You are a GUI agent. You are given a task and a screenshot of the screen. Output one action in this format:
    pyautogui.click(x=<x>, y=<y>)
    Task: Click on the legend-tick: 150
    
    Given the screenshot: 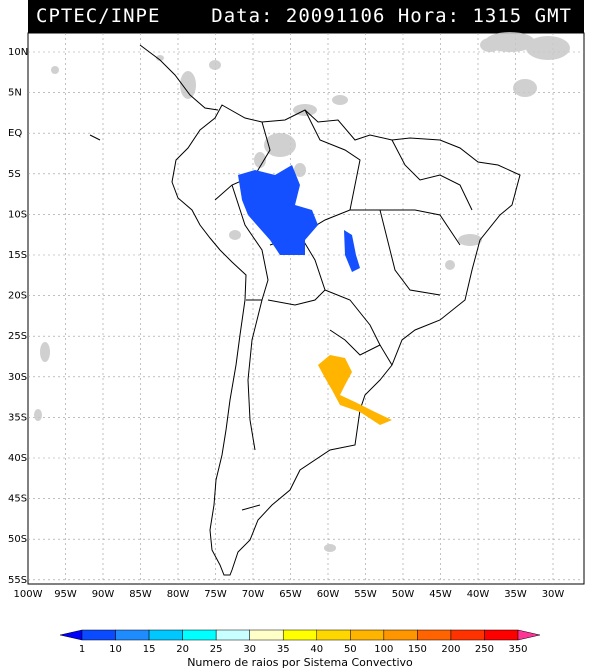 What is the action you would take?
    pyautogui.click(x=417, y=649)
    